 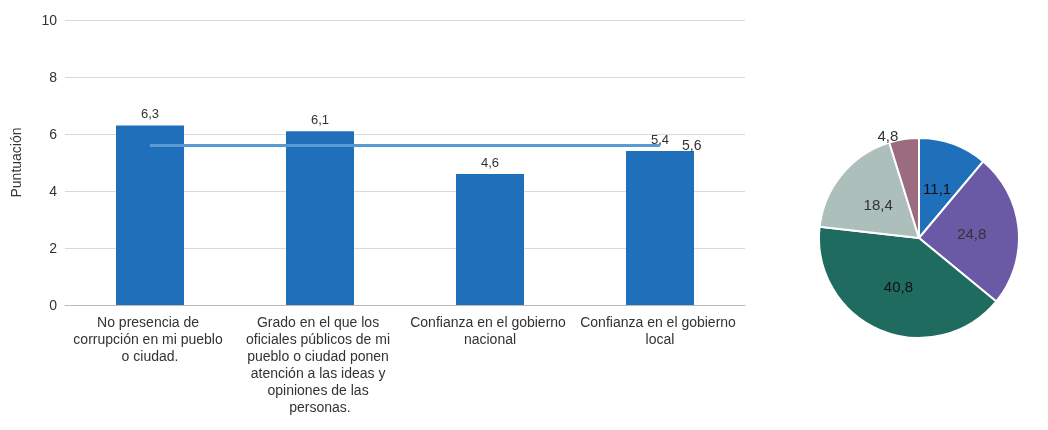 I want to click on x-tick-label: Confianza en el gobierno nacional, so click(x=490, y=330).